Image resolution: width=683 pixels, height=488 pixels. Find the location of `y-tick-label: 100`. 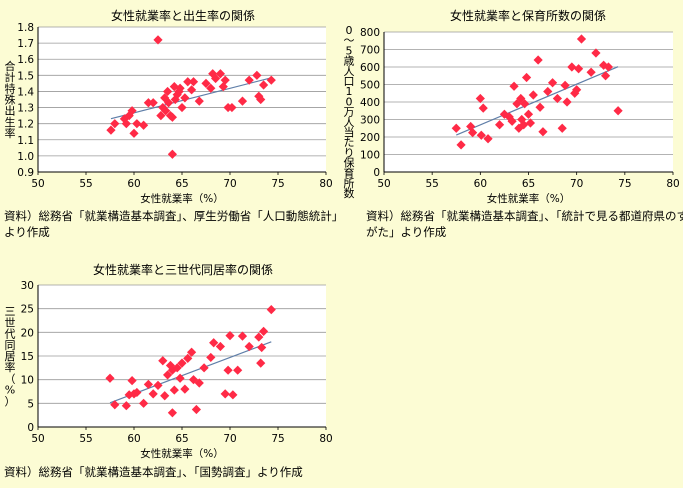

y-tick-label: 100 is located at coordinates (370, 156).